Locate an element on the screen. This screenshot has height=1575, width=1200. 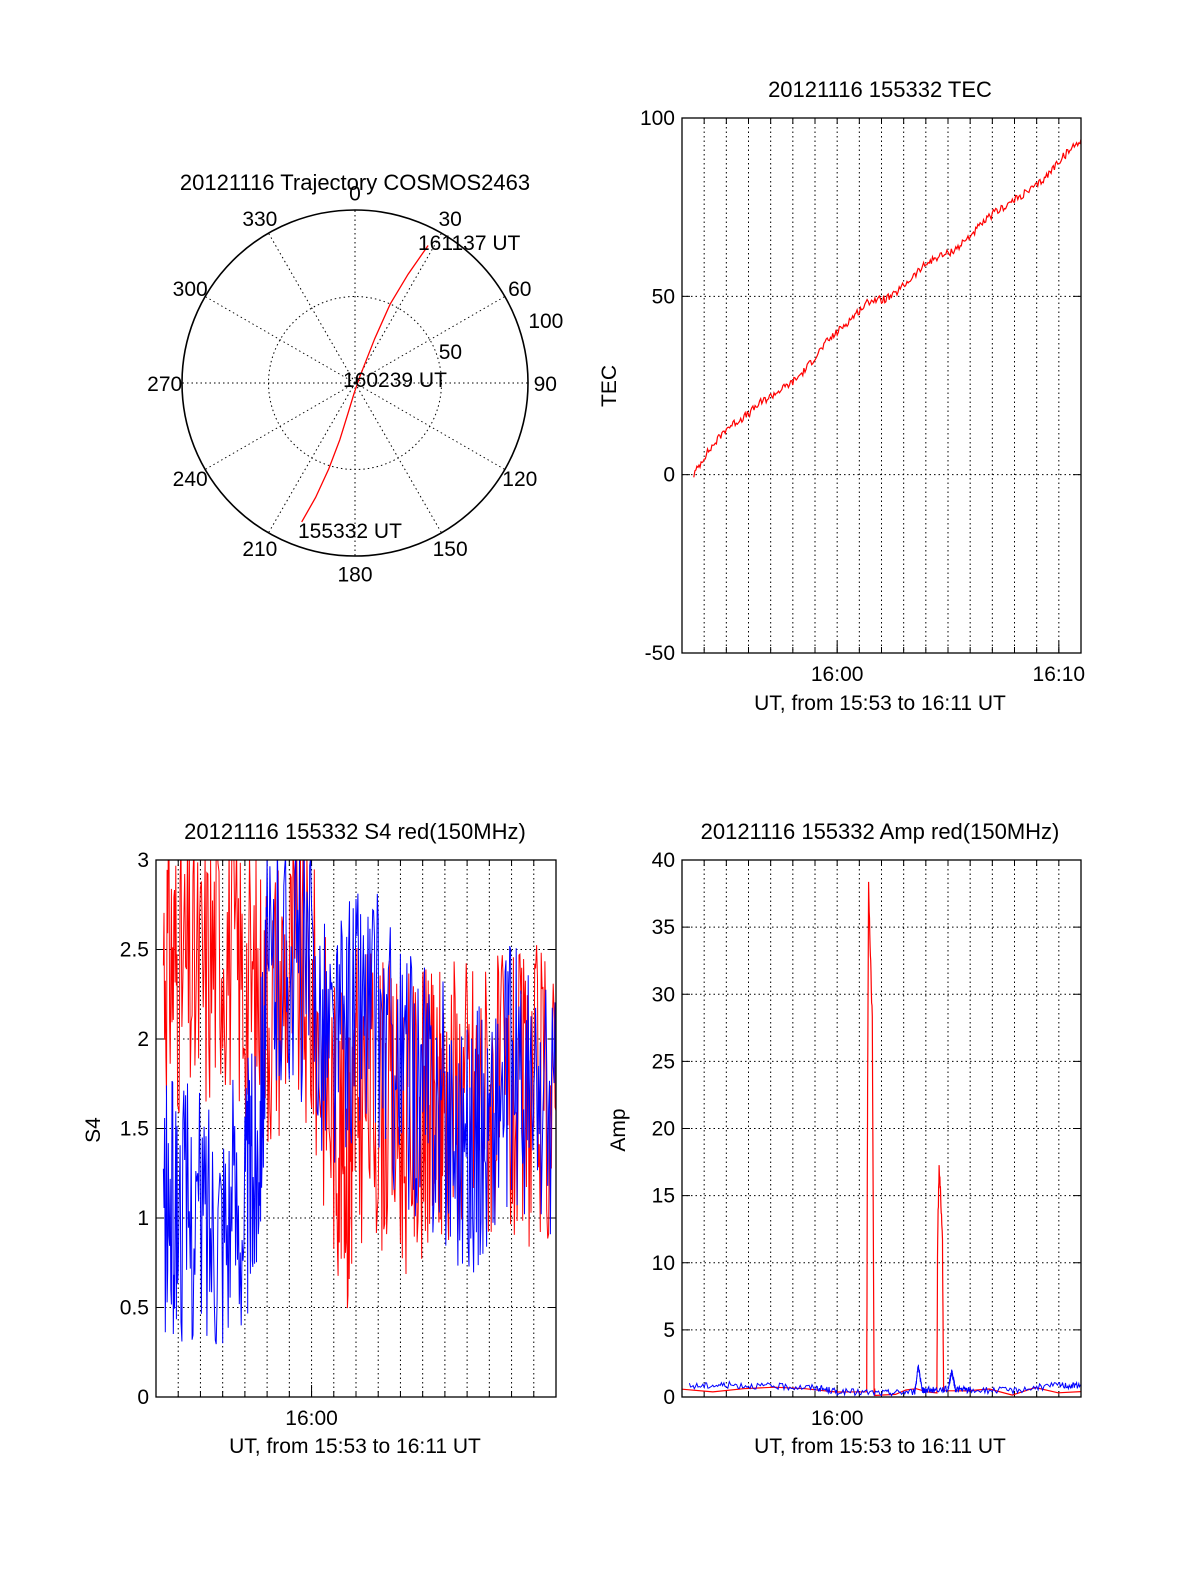
amp-grid is located at coordinates (881, 1128).